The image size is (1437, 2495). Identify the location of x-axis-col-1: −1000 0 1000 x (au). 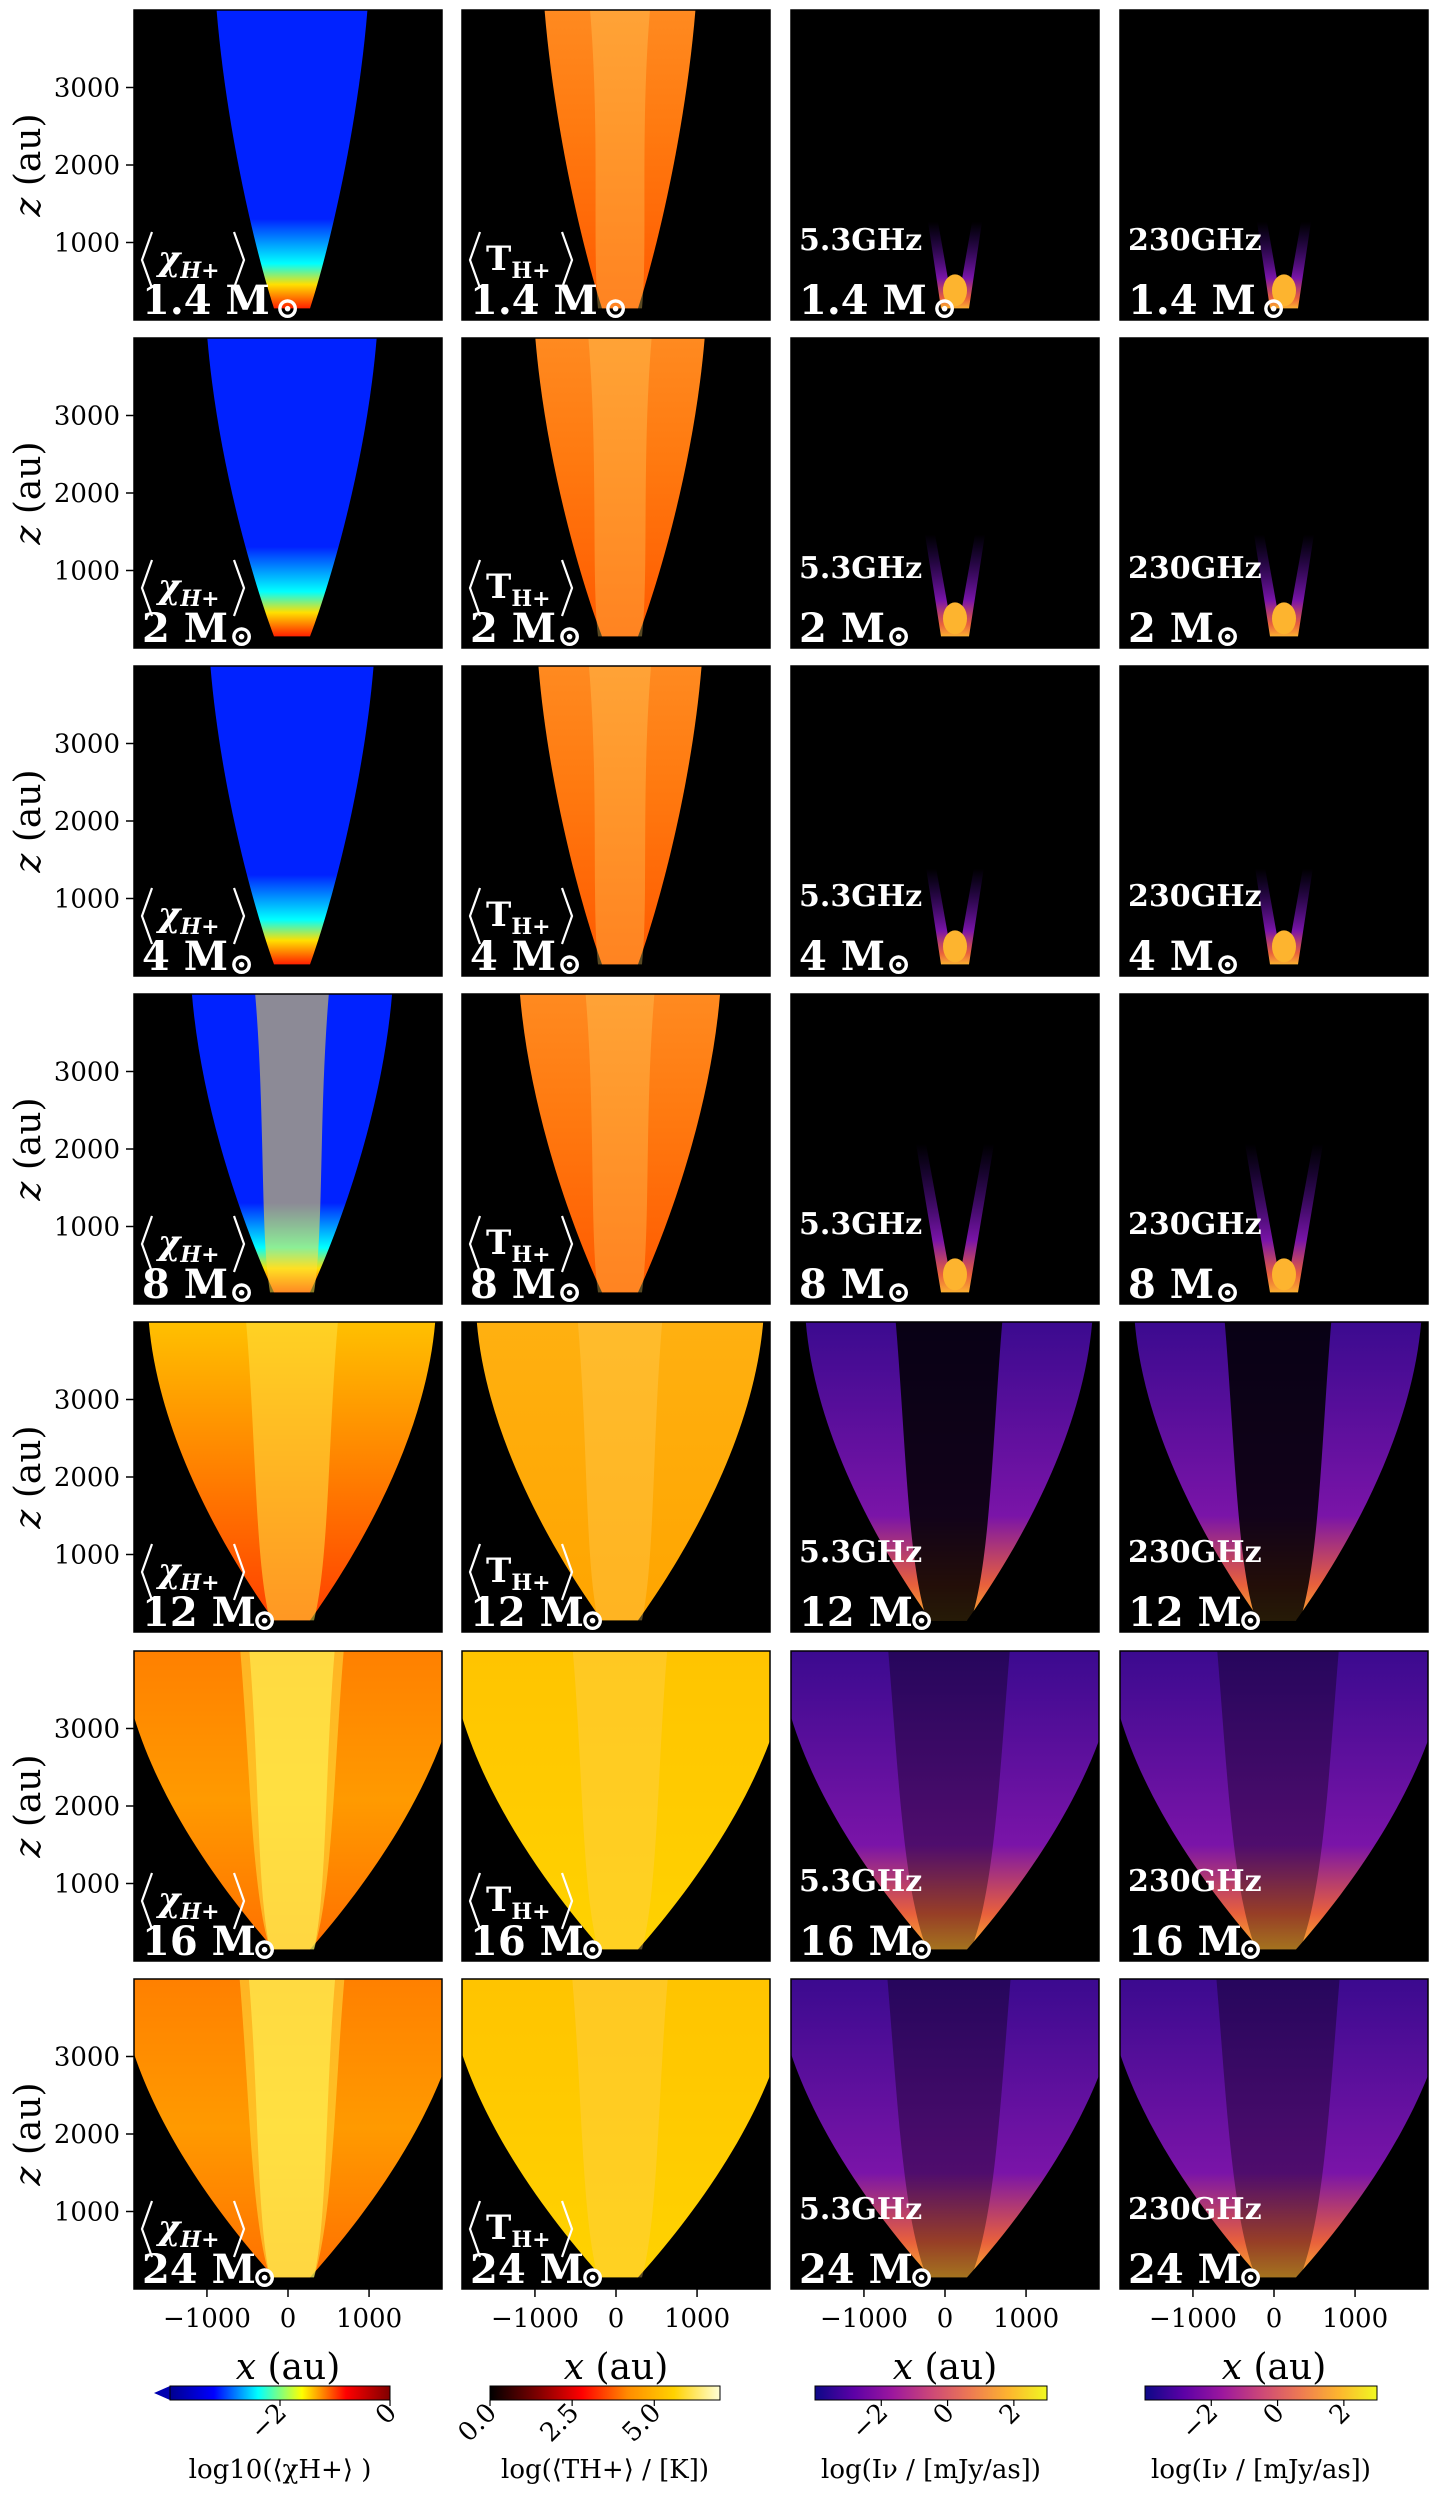
(610, 2338).